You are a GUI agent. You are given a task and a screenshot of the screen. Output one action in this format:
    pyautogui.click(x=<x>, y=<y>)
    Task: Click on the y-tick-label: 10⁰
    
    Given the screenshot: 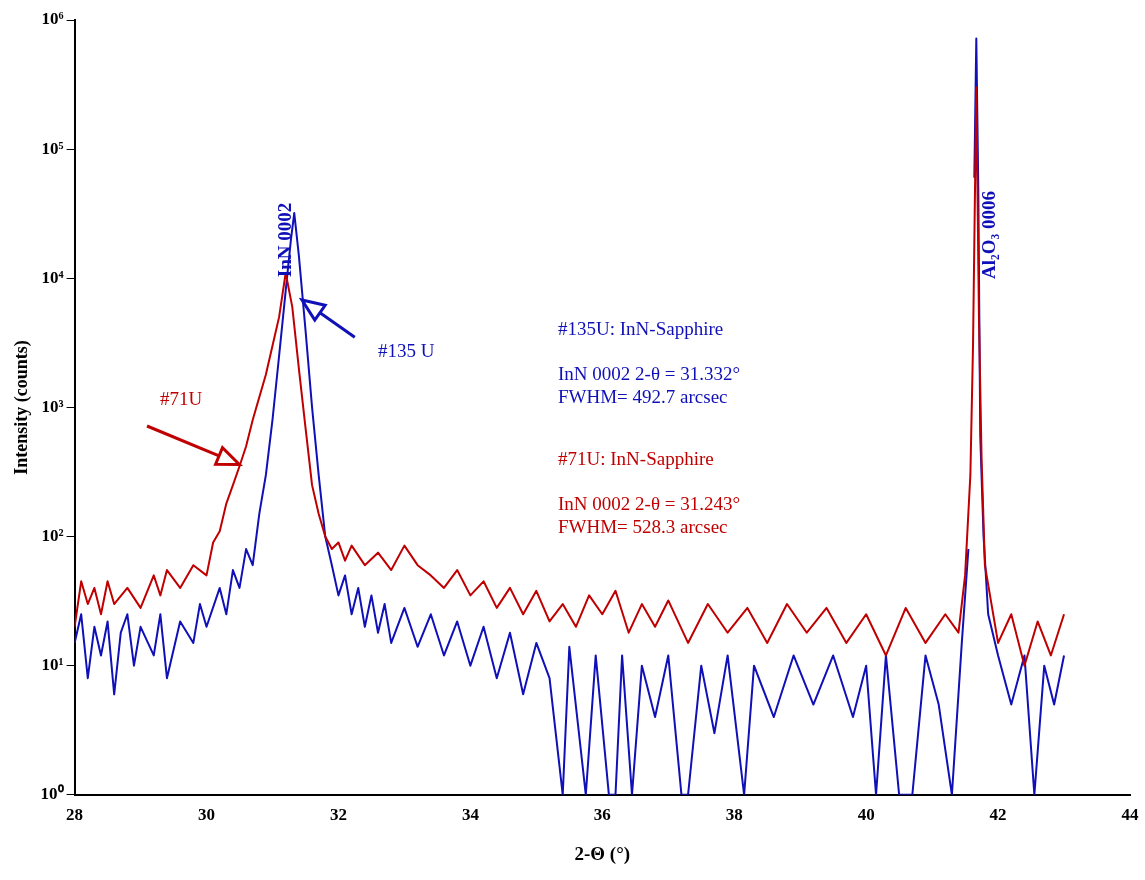 What is the action you would take?
    pyautogui.click(x=52, y=794)
    